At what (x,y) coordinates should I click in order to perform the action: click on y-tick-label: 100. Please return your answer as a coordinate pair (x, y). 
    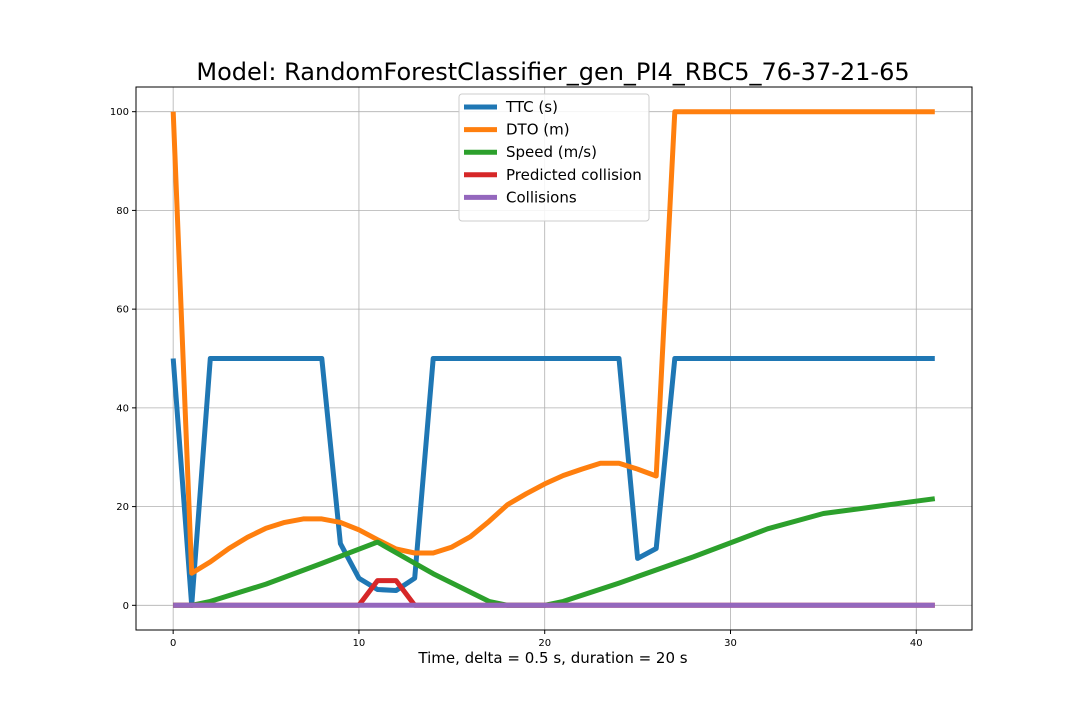
    Looking at the image, I should click on (119, 112).